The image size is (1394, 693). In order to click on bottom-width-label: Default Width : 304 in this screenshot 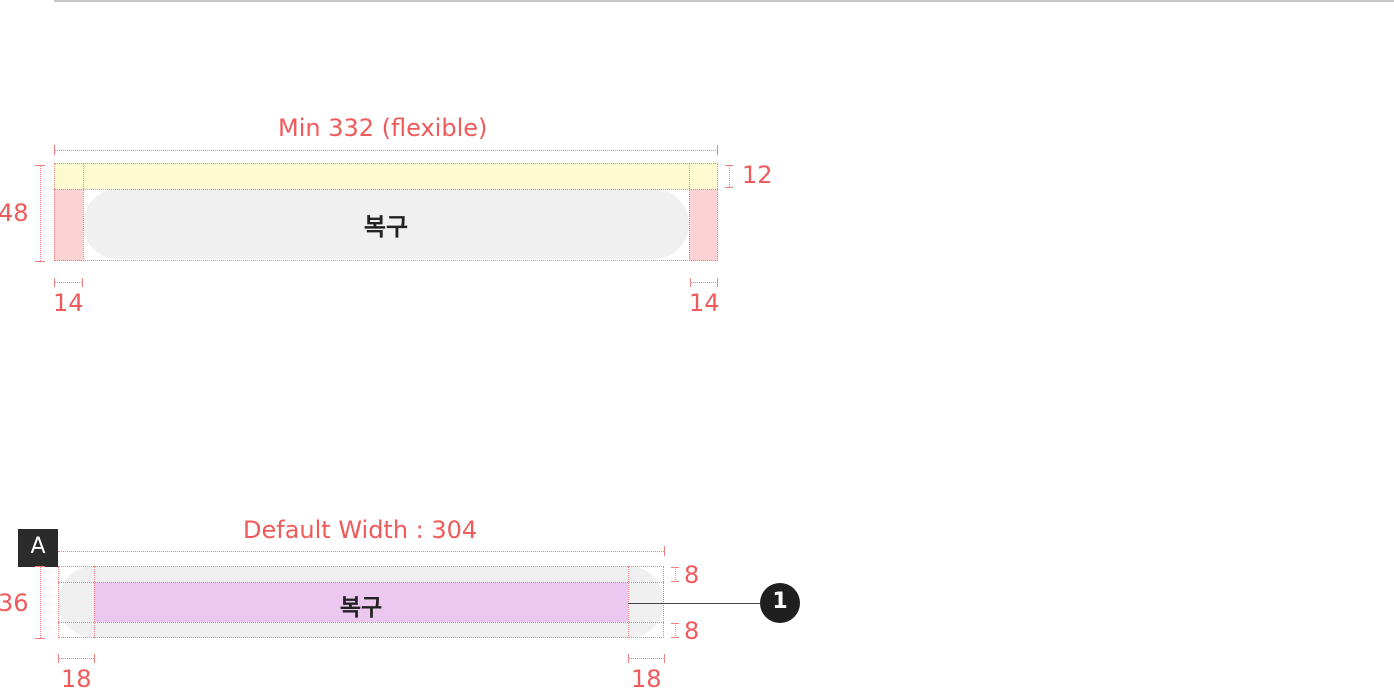, I will do `click(360, 530)`.